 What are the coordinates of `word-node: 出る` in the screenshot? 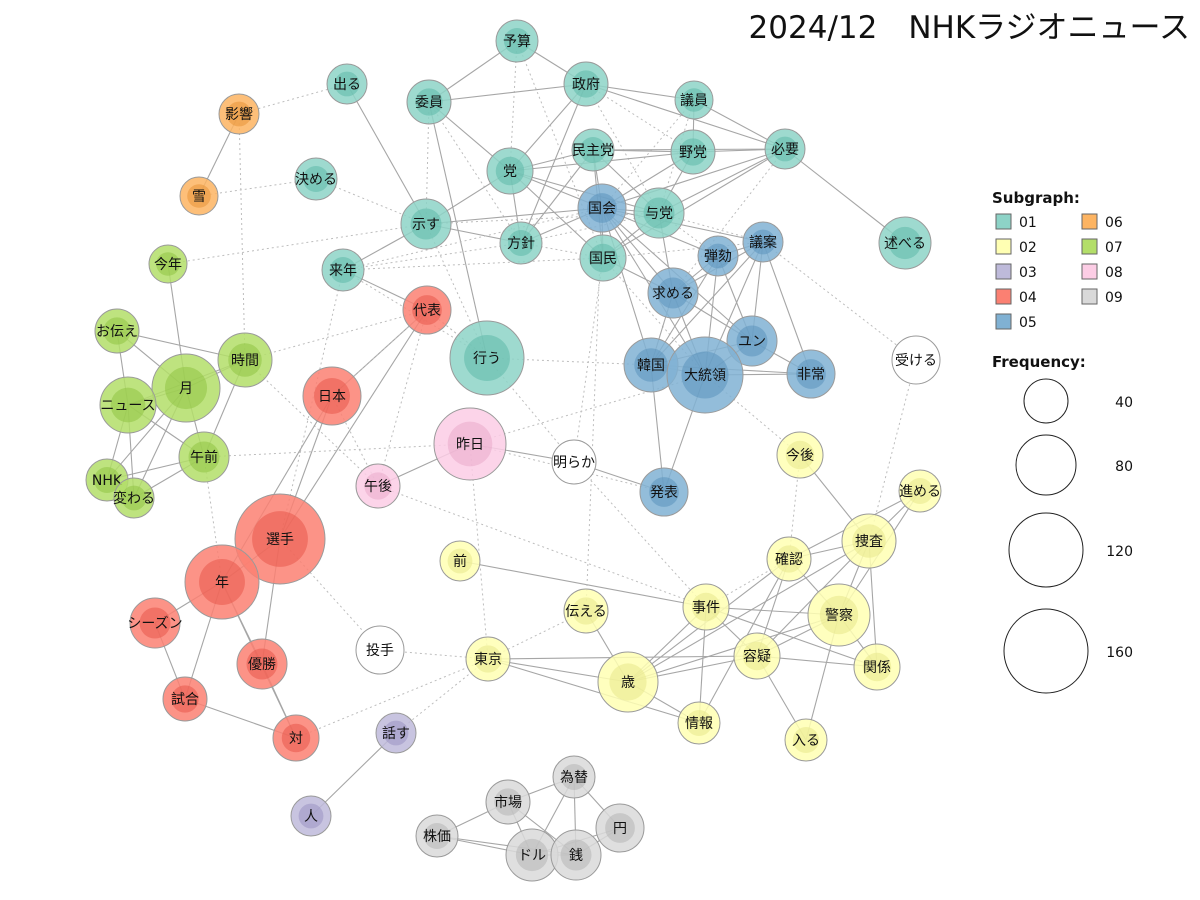 It's located at (347, 84).